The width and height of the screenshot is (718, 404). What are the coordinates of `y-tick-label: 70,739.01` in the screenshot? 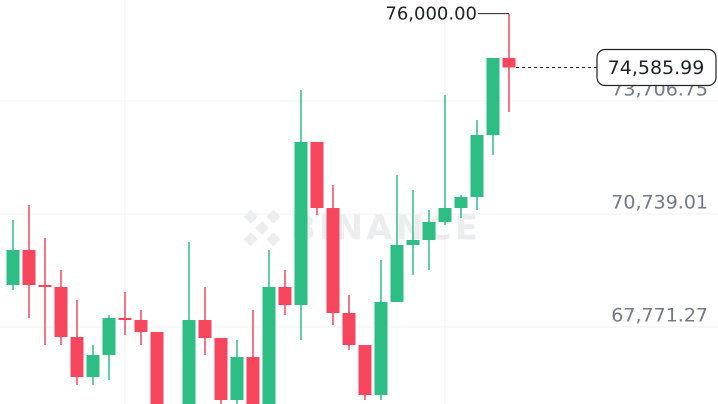 It's located at (659, 202).